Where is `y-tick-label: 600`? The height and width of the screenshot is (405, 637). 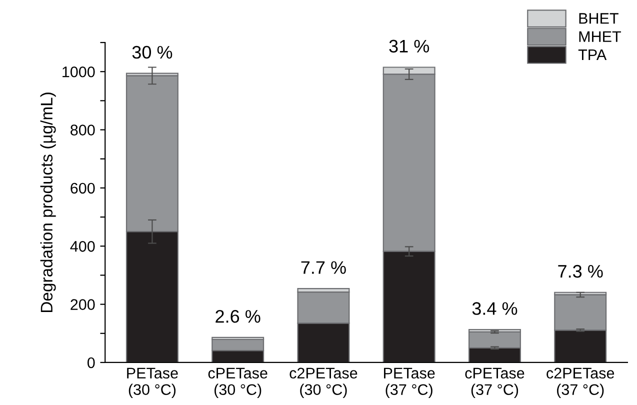
y-tick-label: 600 is located at coordinates (82, 188).